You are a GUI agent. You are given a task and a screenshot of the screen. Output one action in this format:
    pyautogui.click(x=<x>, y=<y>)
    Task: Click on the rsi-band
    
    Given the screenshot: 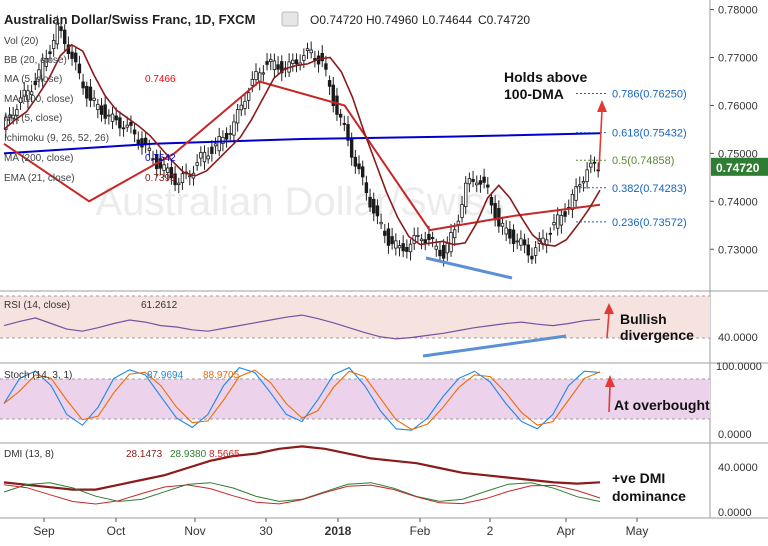 What is the action you would take?
    pyautogui.click(x=355, y=317)
    